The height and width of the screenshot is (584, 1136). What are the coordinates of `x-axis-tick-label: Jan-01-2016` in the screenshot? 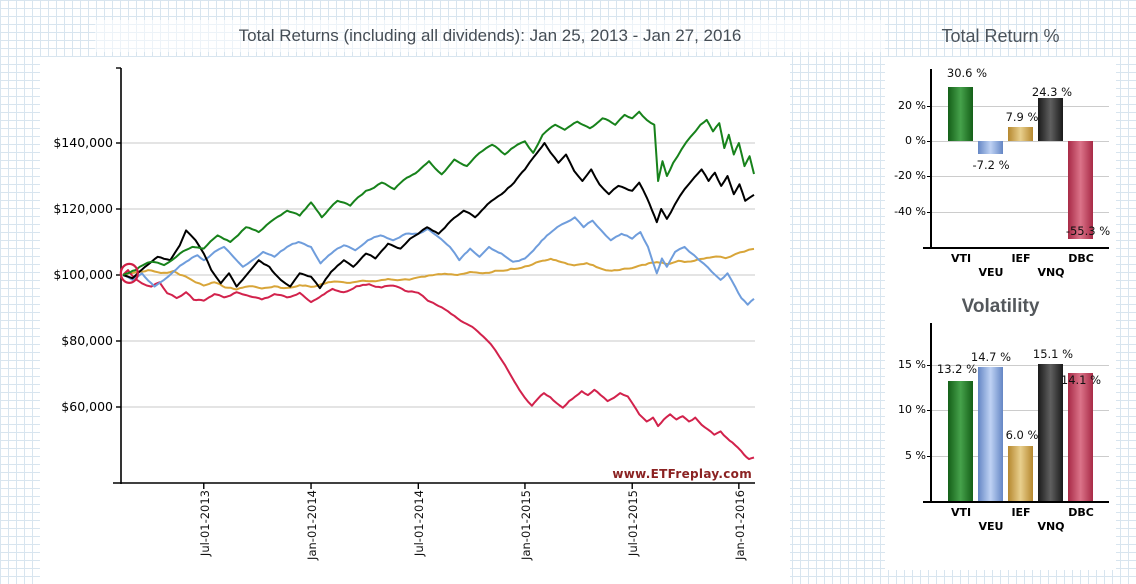 It's located at (739, 525).